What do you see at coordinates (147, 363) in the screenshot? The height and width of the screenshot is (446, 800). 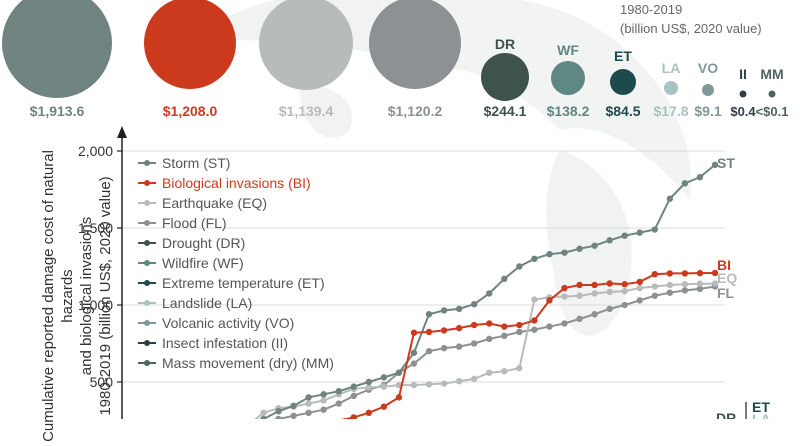 I see `legend-swatch-mass-movement` at bounding box center [147, 363].